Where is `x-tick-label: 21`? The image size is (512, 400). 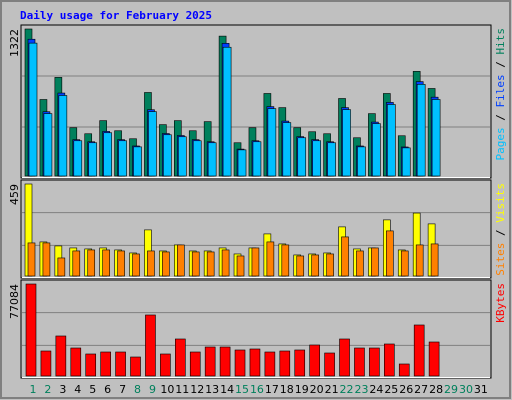
x-tick-label: 21 is located at coordinates (332, 389).